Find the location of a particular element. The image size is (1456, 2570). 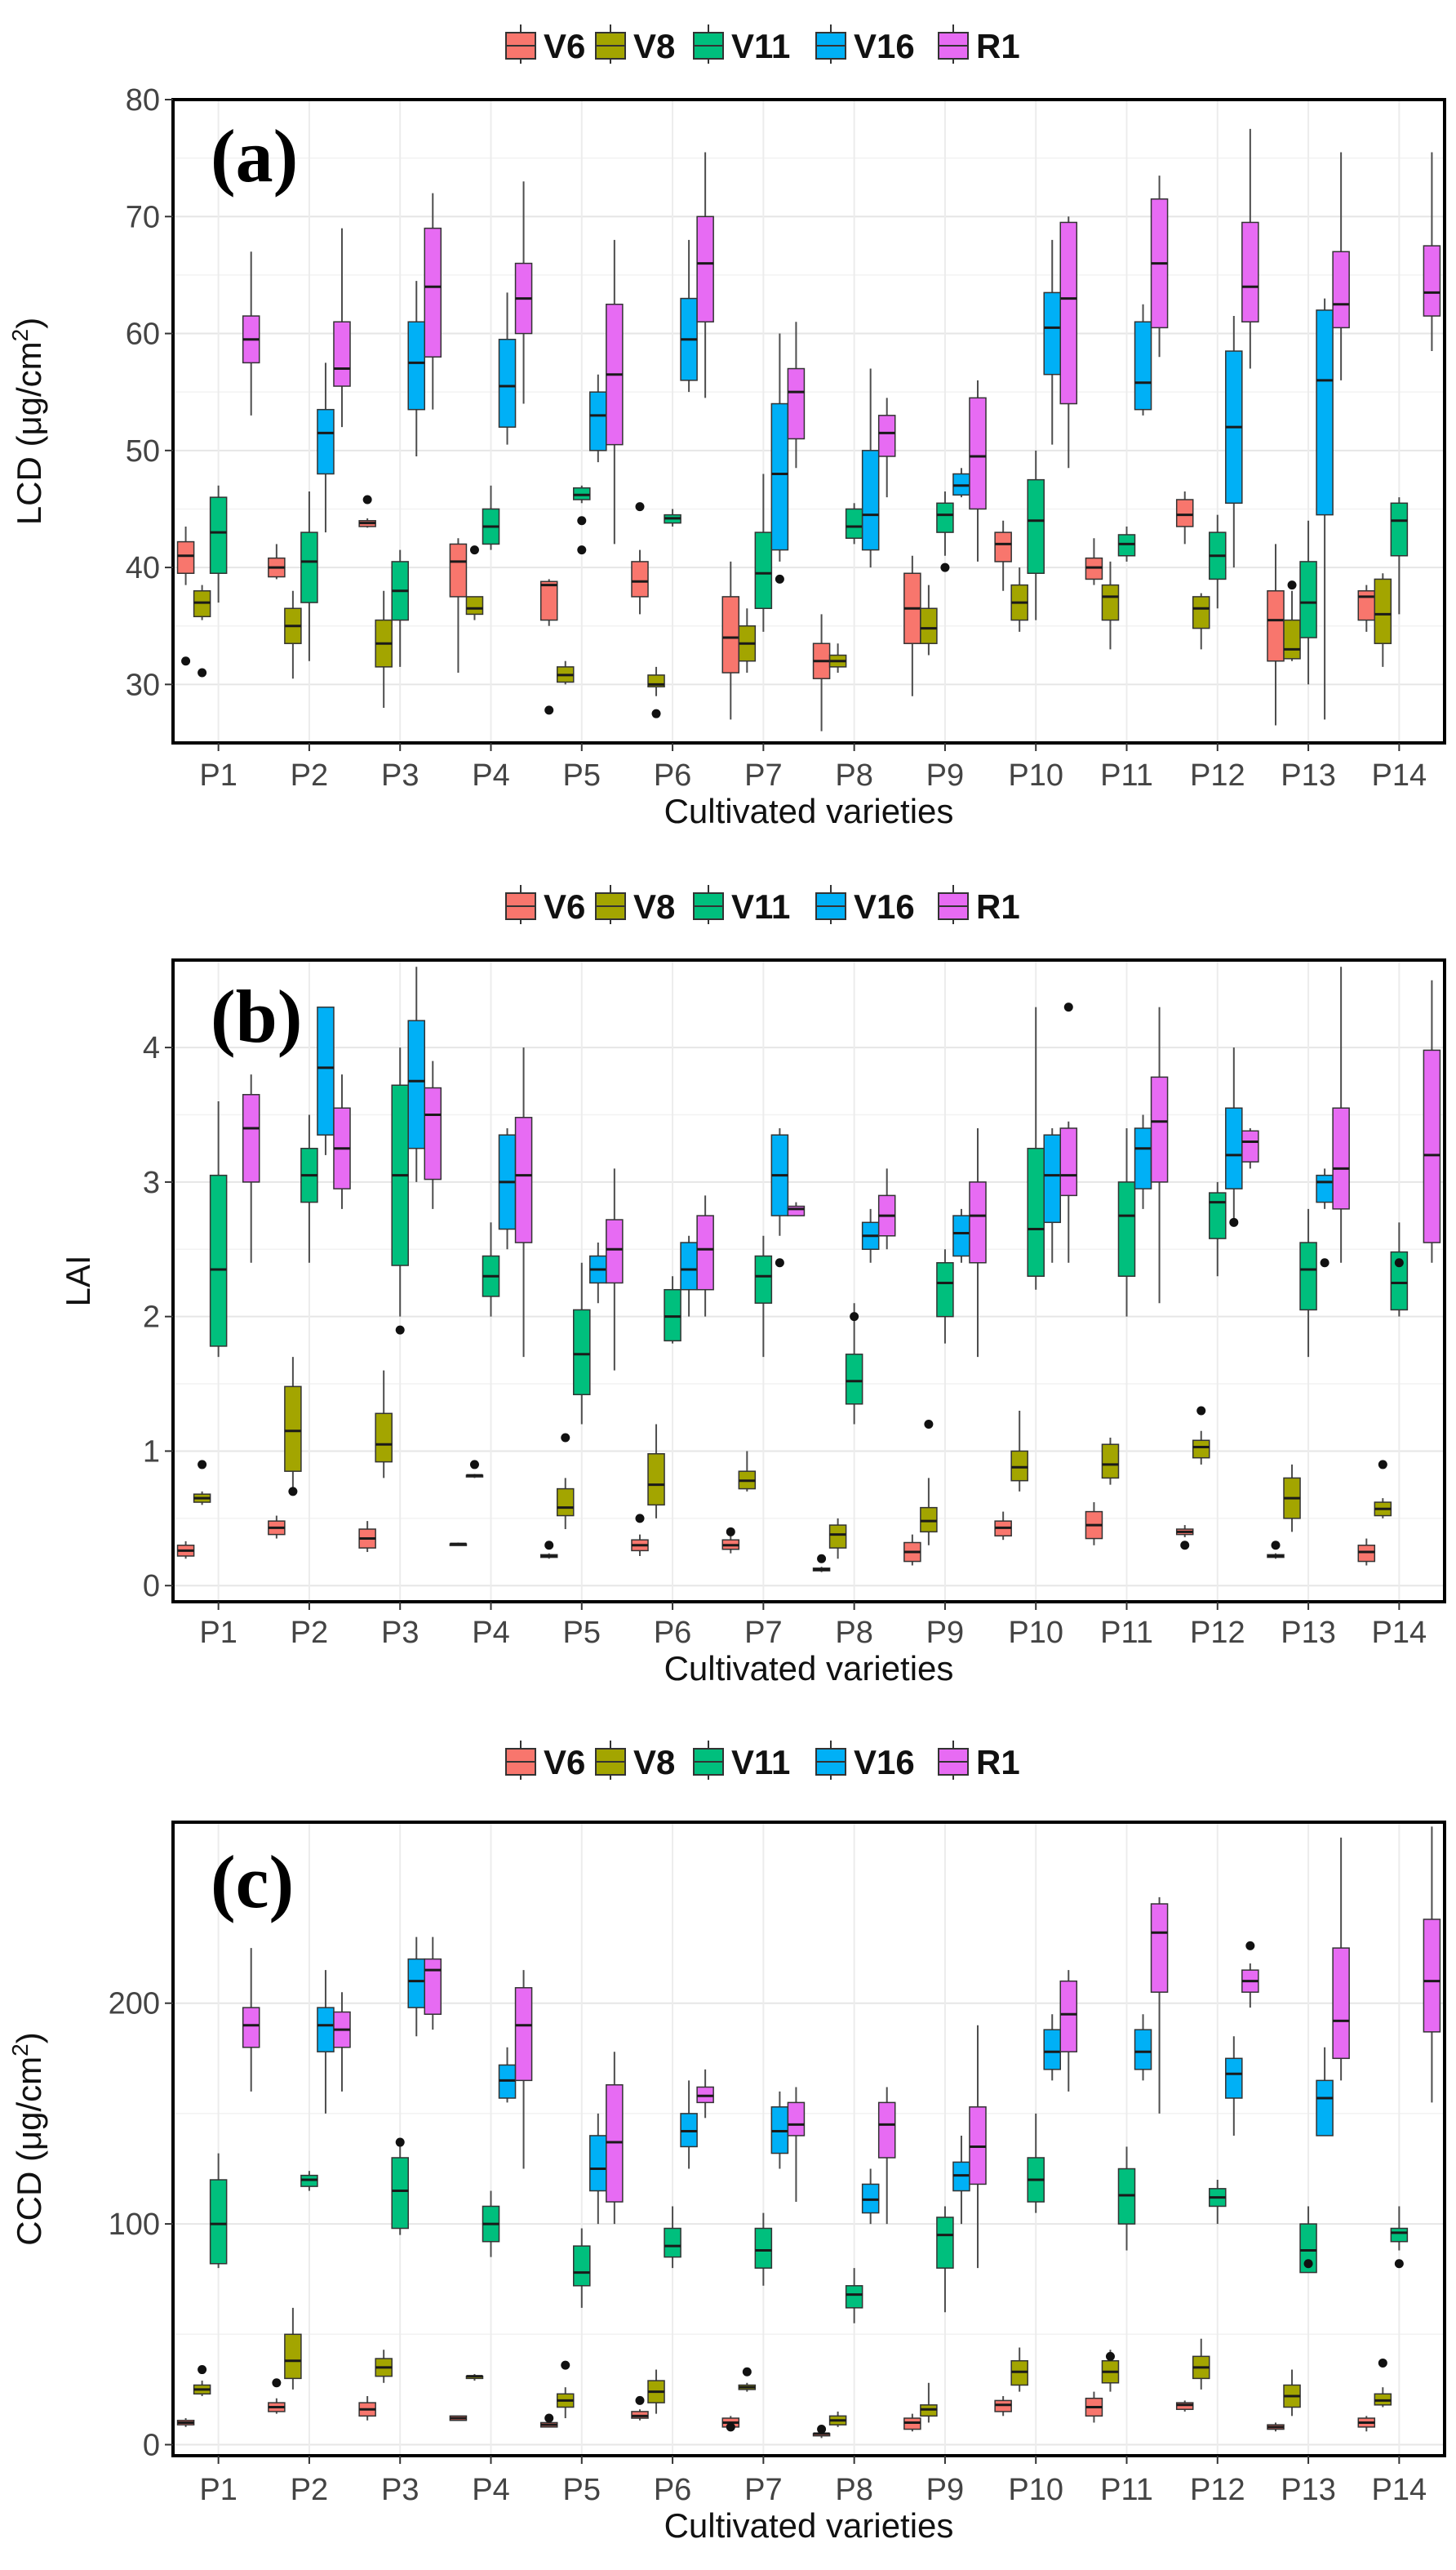

box-v6-p8 is located at coordinates (822, 1569).